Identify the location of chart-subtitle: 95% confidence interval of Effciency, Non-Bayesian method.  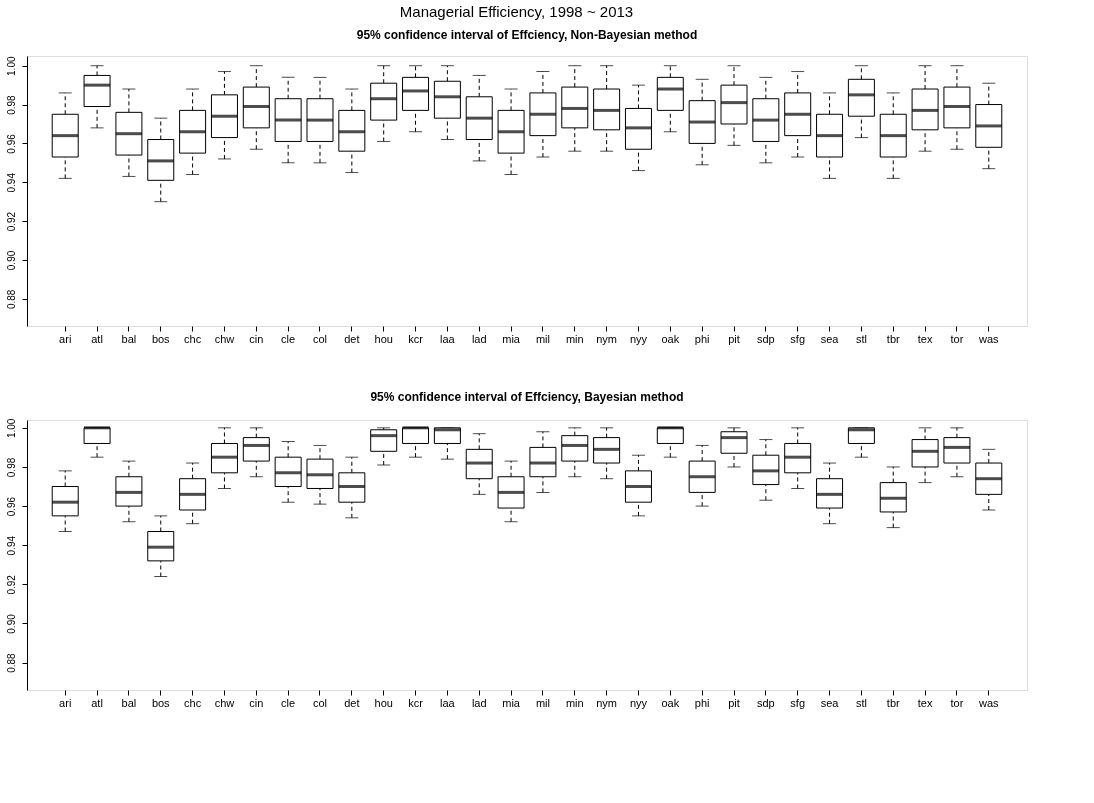
(527, 34).